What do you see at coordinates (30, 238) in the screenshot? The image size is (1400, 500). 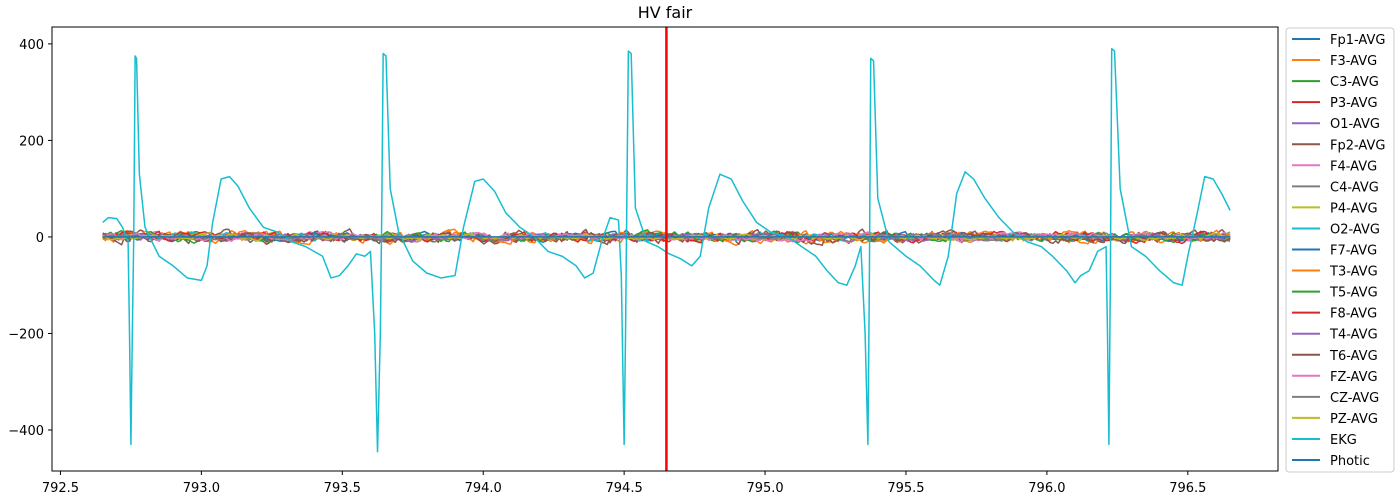 I see `y-axis: −400 −200 0 200 400` at bounding box center [30, 238].